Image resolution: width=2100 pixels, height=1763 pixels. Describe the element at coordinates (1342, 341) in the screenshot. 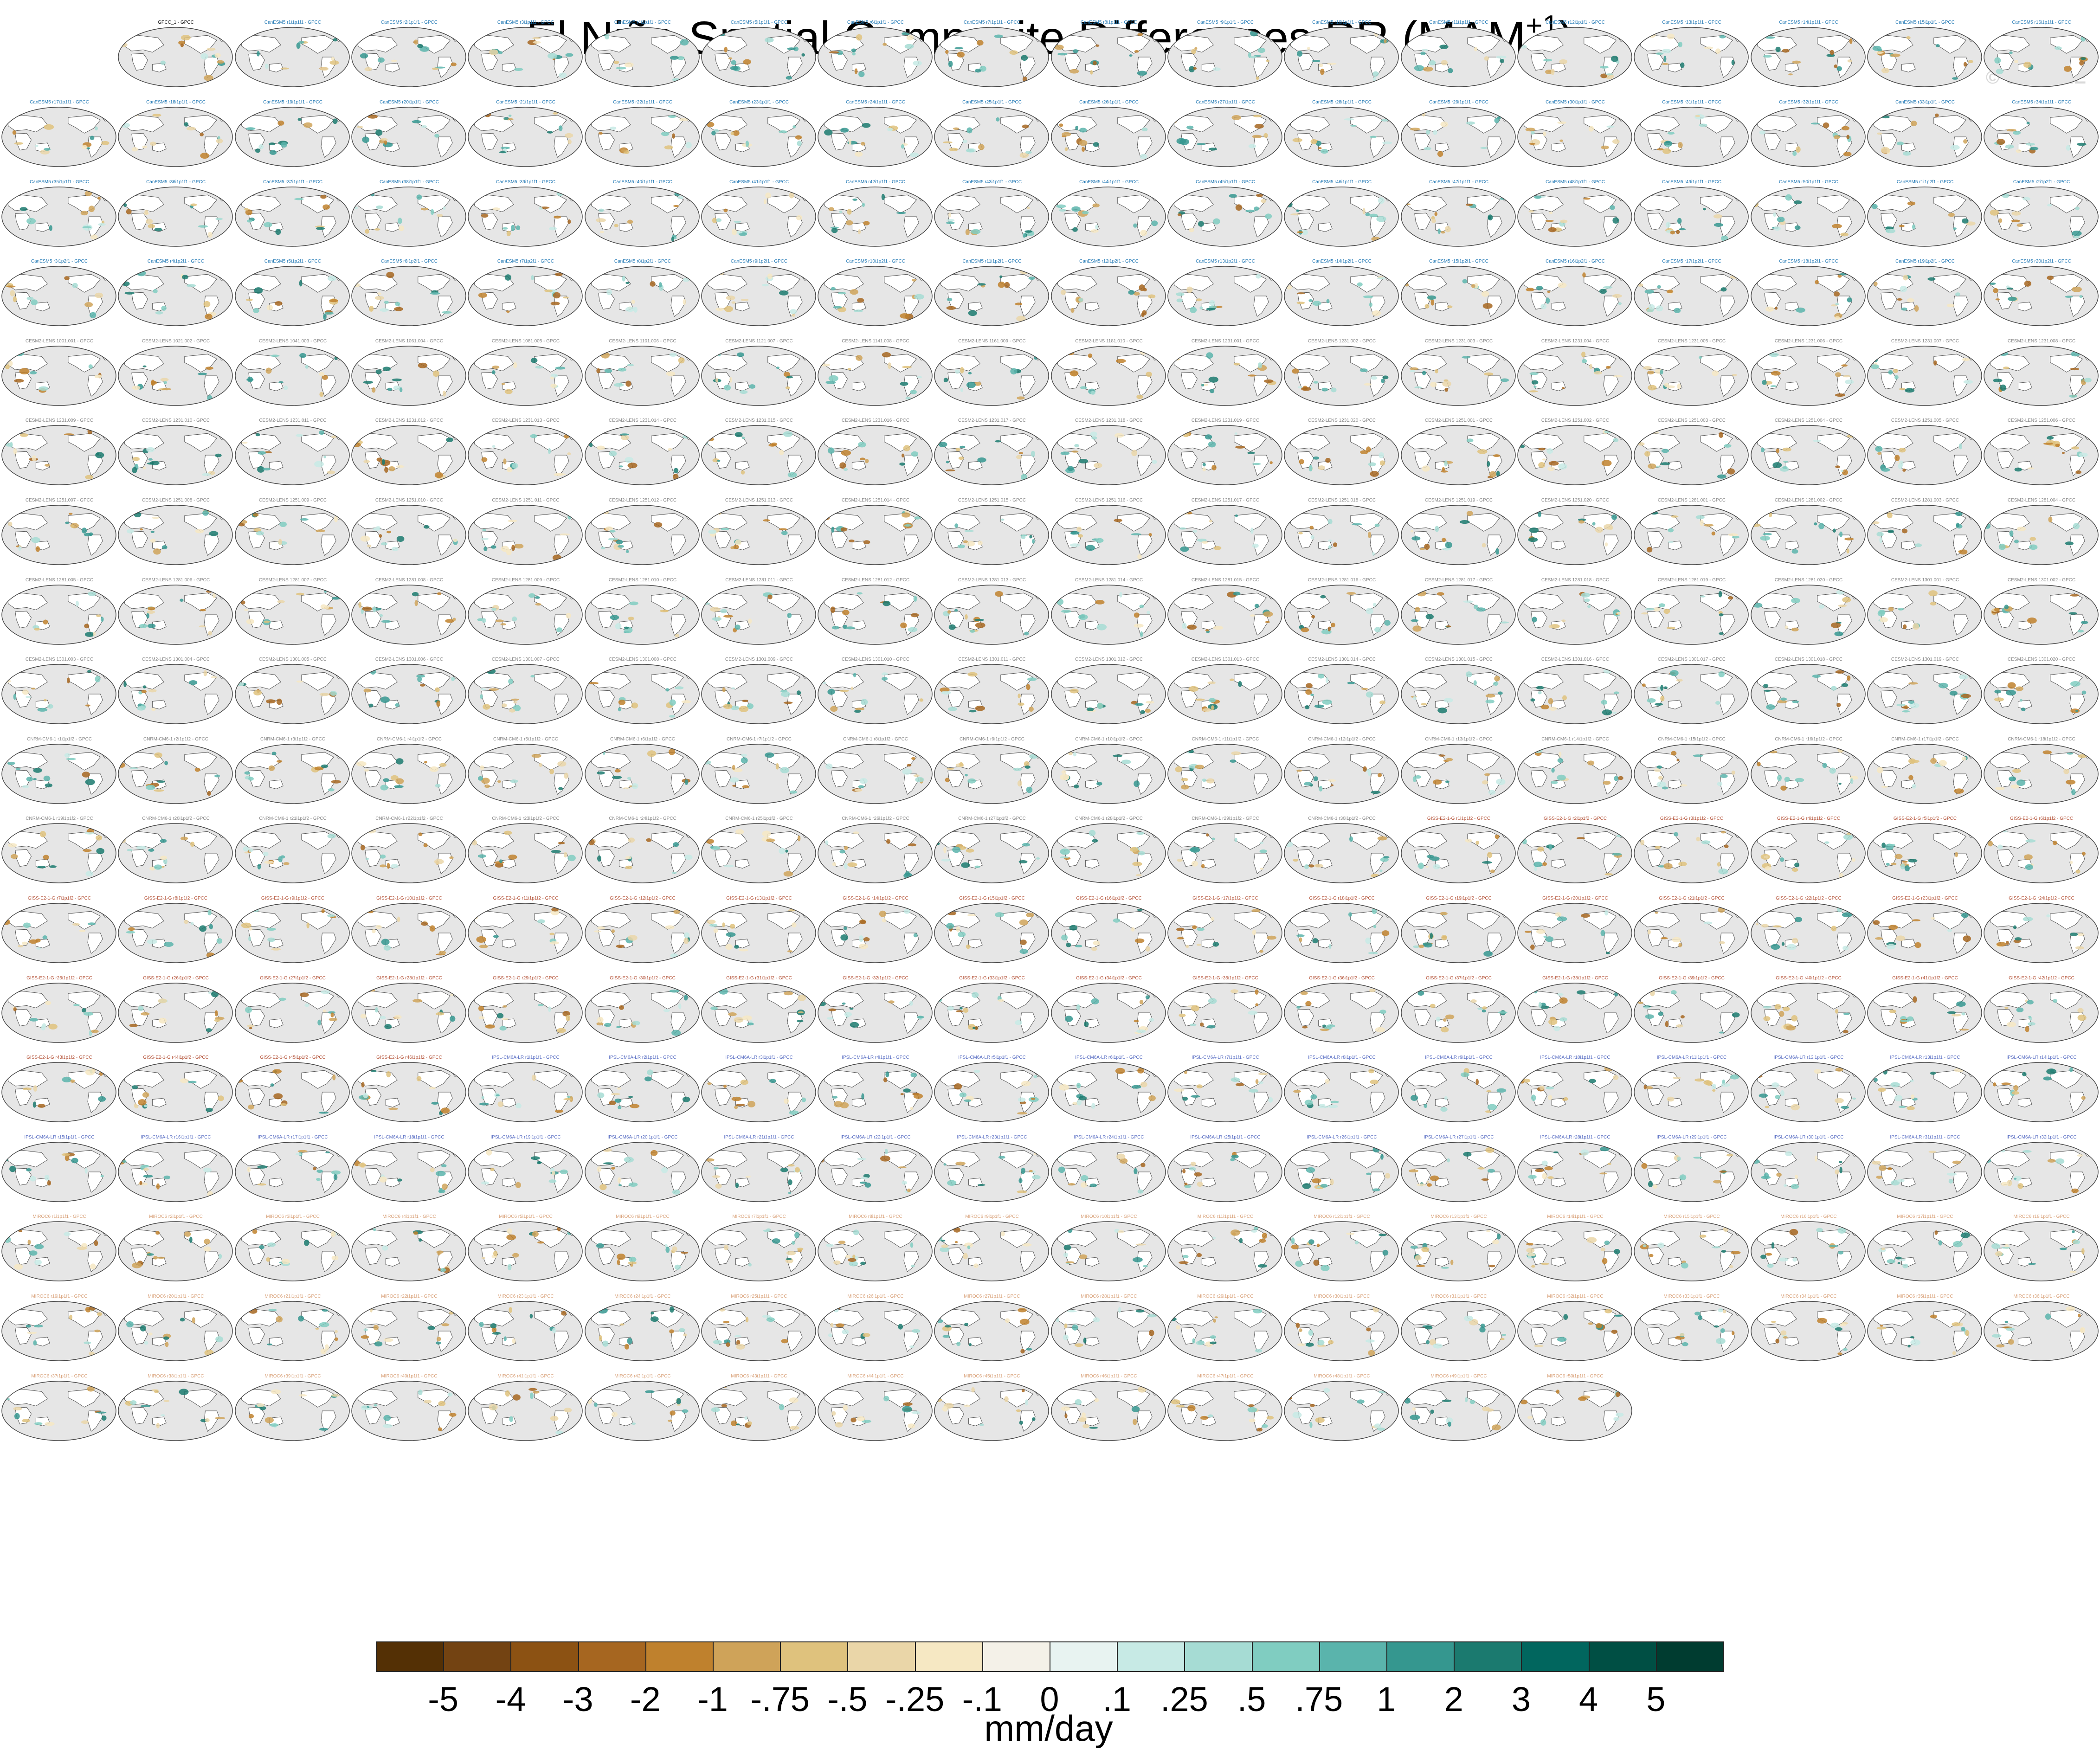

I see `panel-label: CESM2-LENS 1231.002 - GPCC` at that location.